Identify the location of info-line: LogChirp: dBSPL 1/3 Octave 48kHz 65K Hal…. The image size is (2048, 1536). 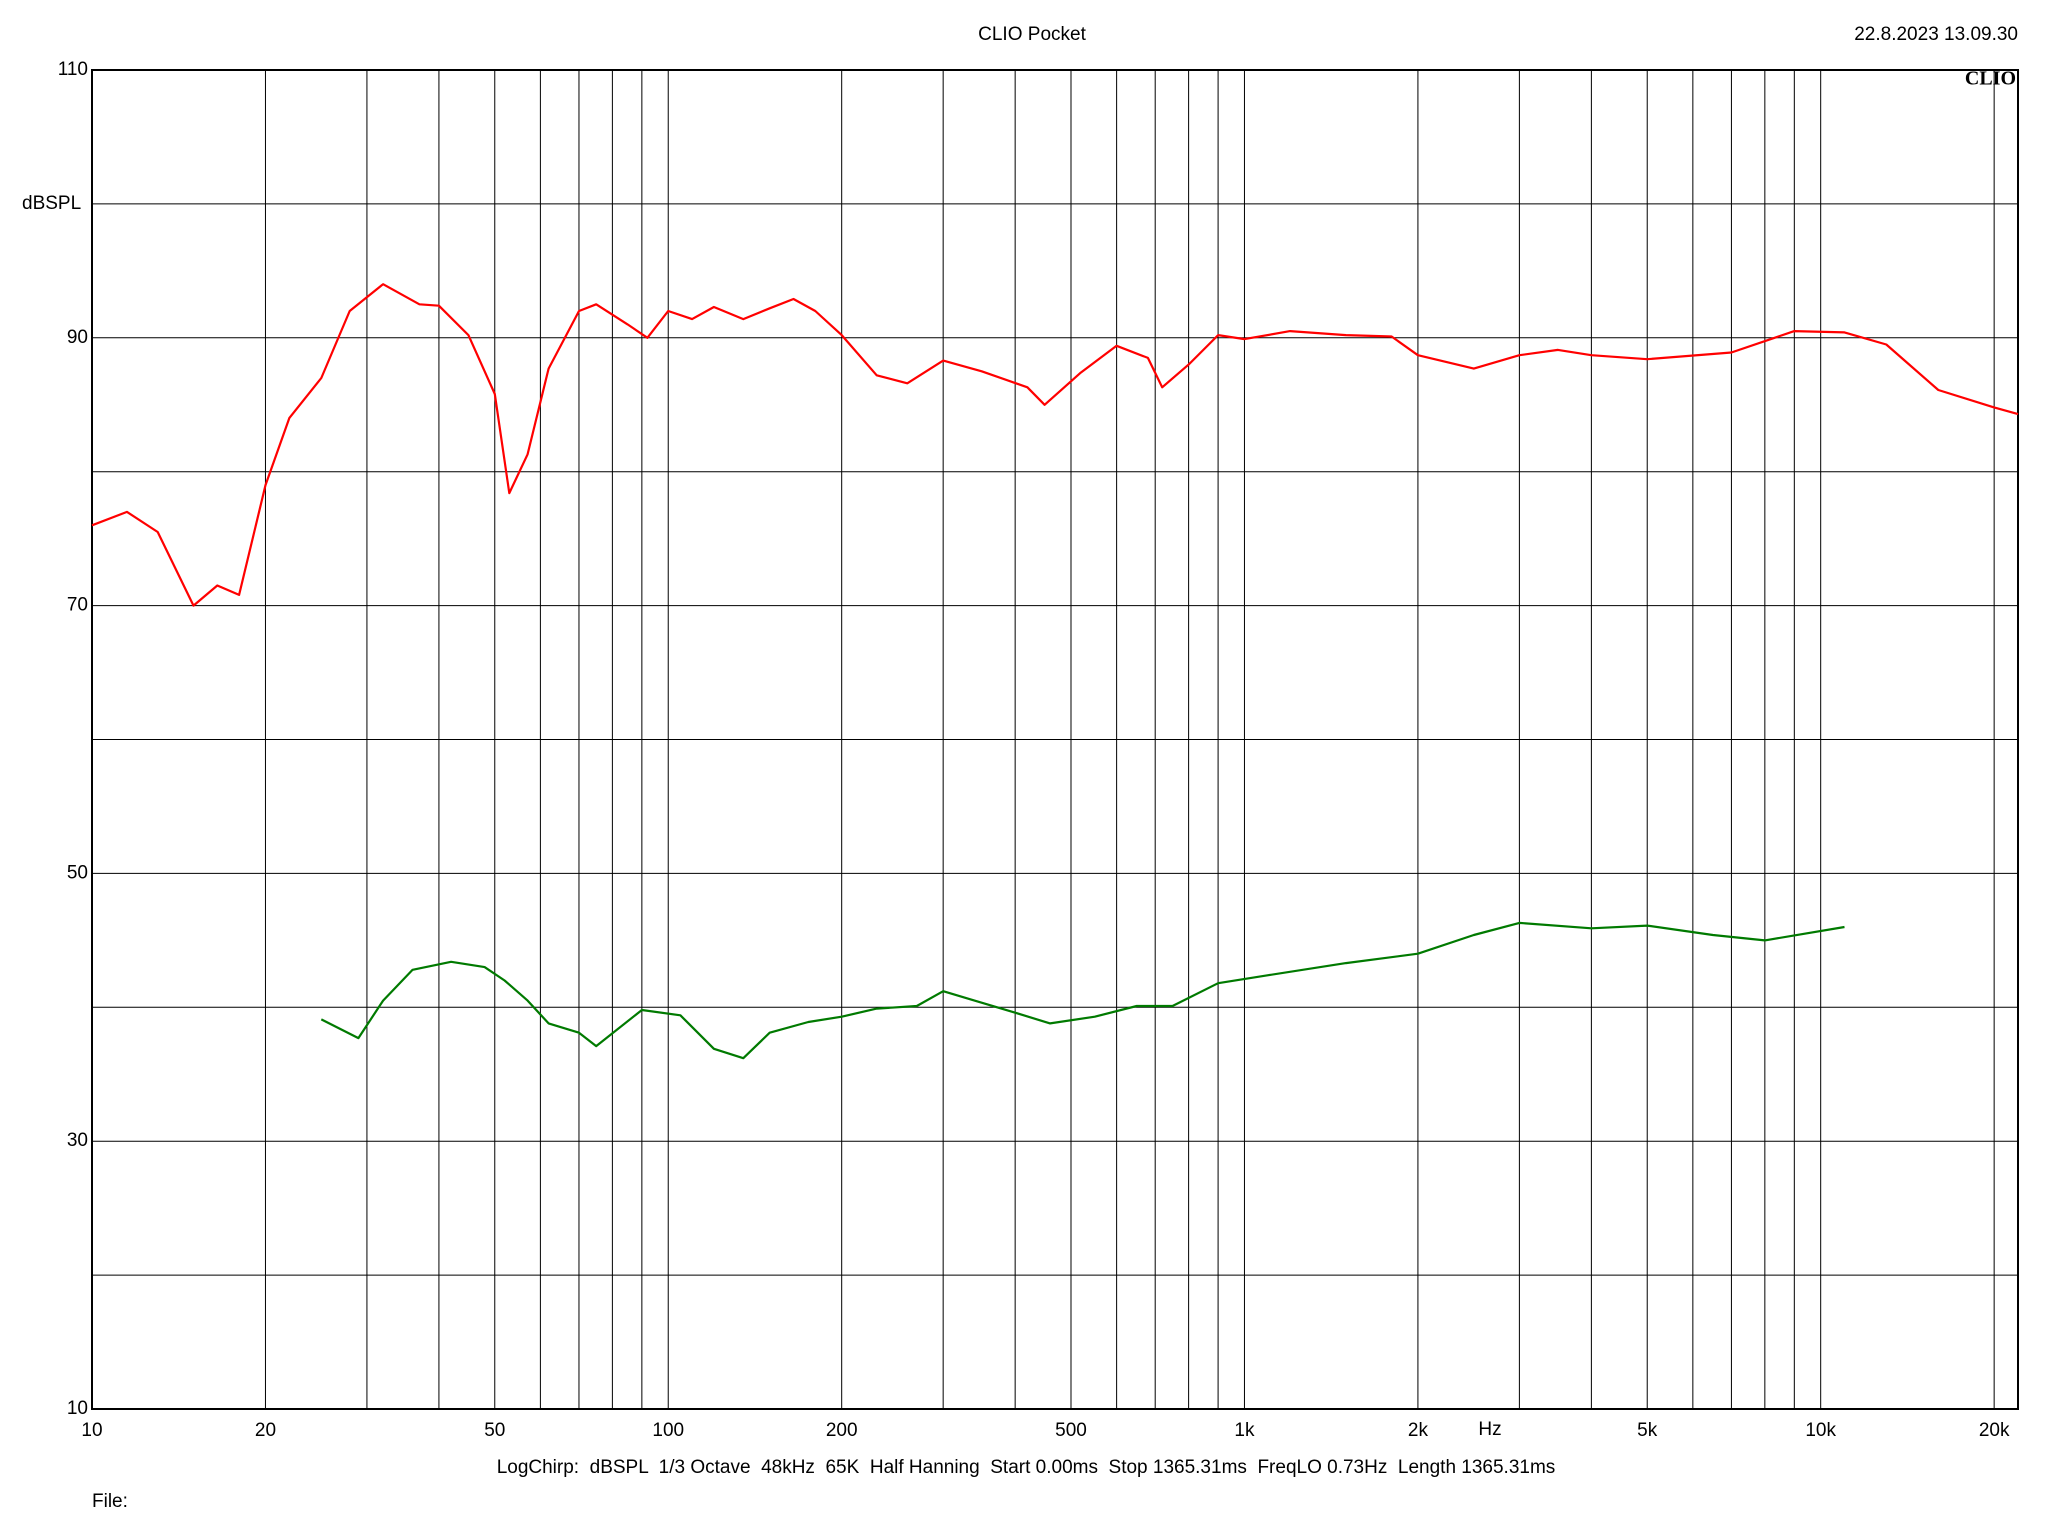
(1026, 1467).